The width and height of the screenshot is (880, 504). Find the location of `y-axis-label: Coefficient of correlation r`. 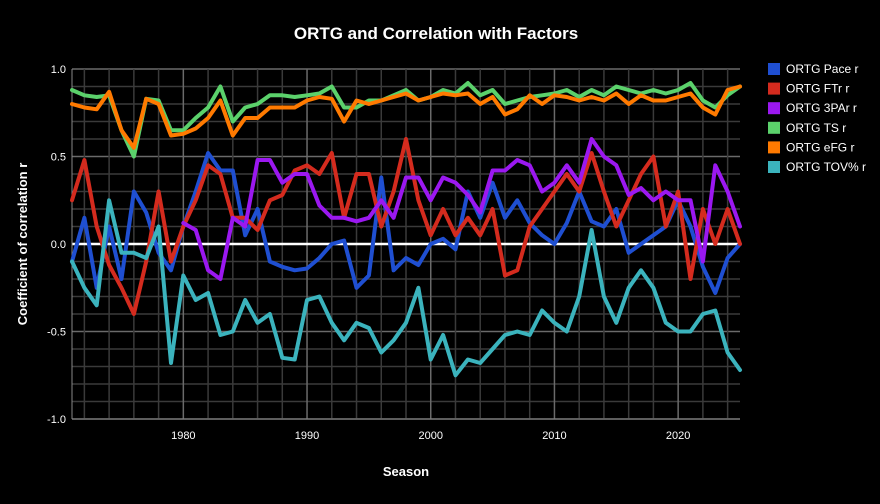

y-axis-label: Coefficient of correlation r is located at coordinates (22, 244).